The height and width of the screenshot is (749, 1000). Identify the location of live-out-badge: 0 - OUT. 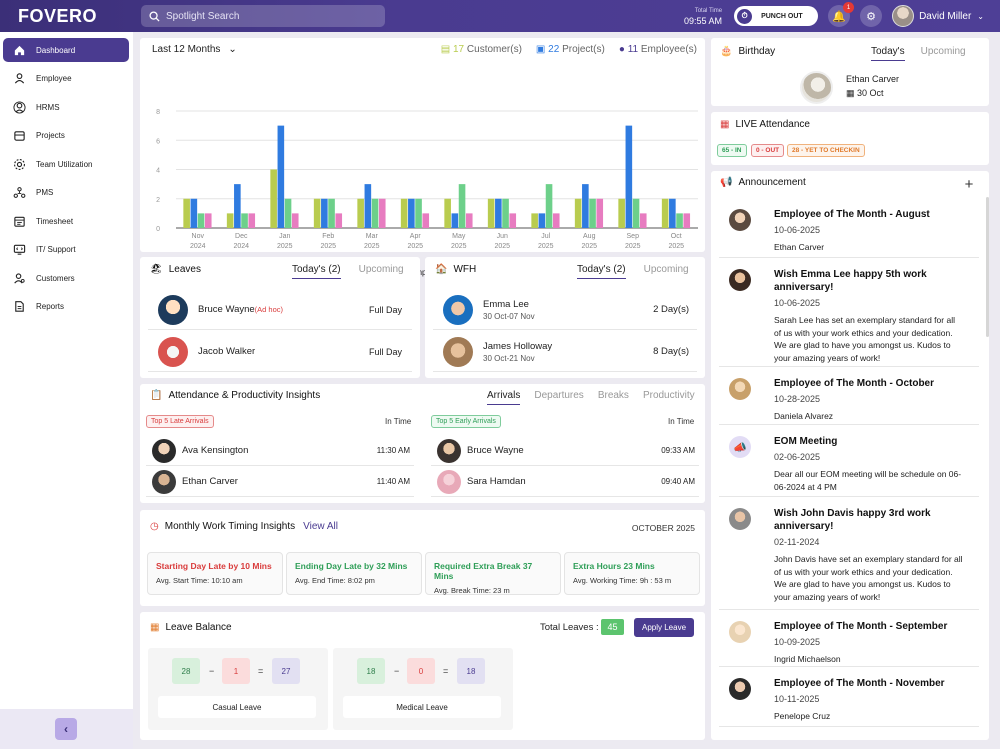
(768, 150).